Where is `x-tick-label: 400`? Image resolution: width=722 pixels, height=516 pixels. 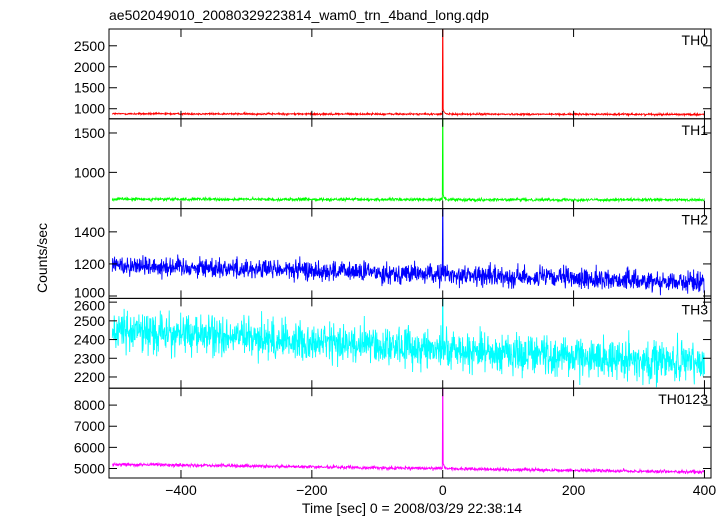
x-tick-label: 400 is located at coordinates (705, 490).